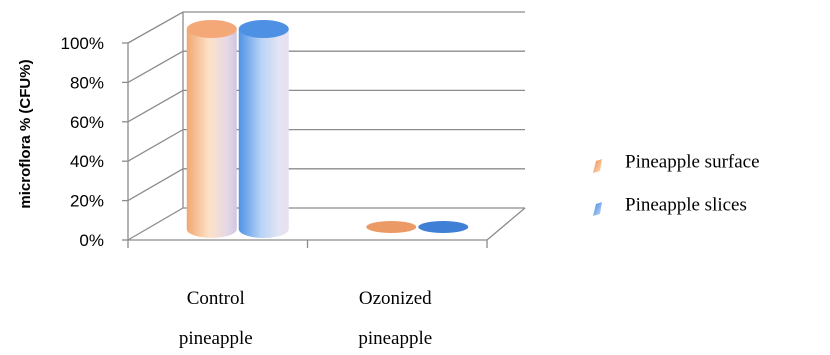  What do you see at coordinates (91, 240) in the screenshot?
I see `y-tick-label: 0%` at bounding box center [91, 240].